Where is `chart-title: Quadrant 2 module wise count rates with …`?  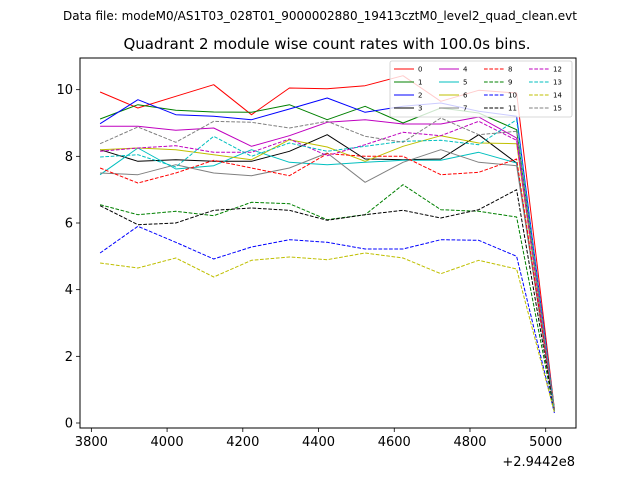
chart-title: Quadrant 2 module wise count rates with … is located at coordinates (326, 44).